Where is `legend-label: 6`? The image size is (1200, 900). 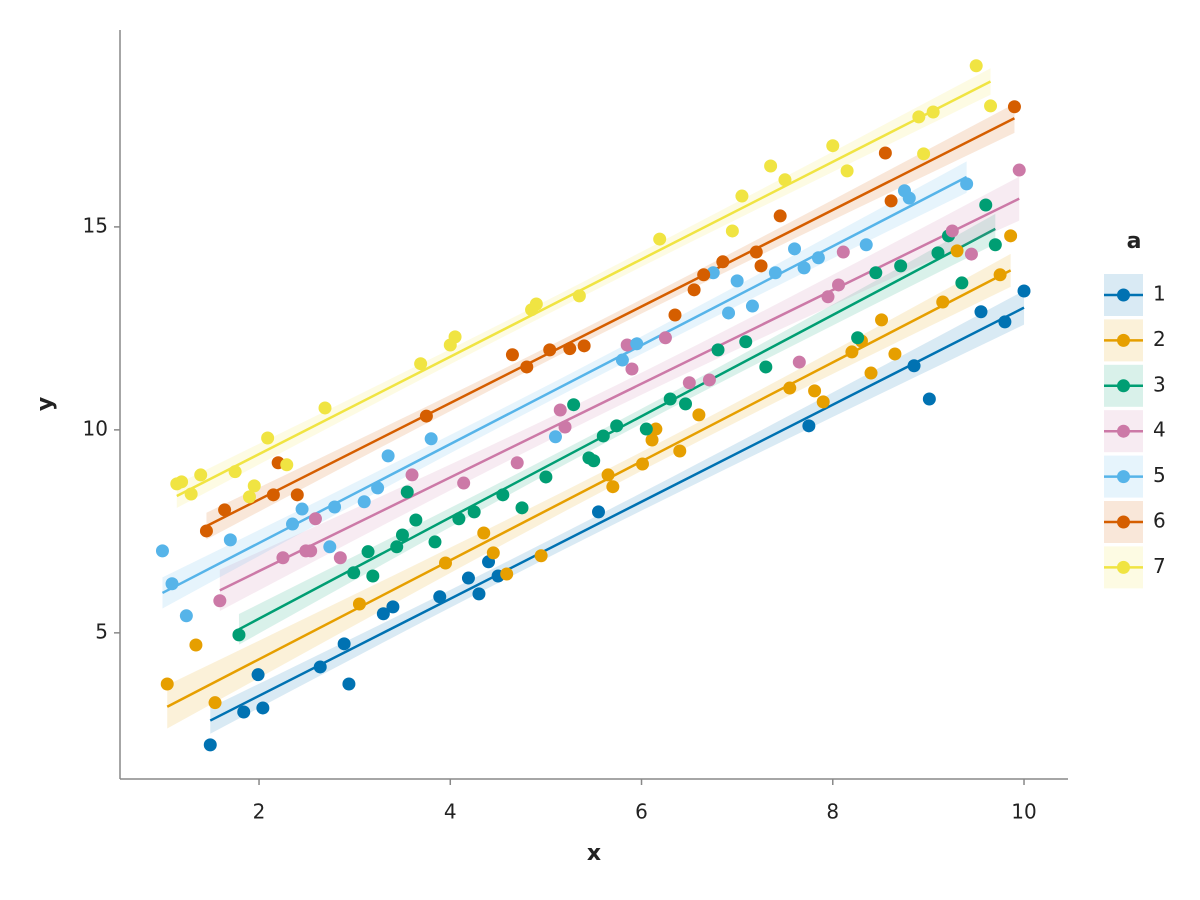 legend-label: 6 is located at coordinates (1159, 521).